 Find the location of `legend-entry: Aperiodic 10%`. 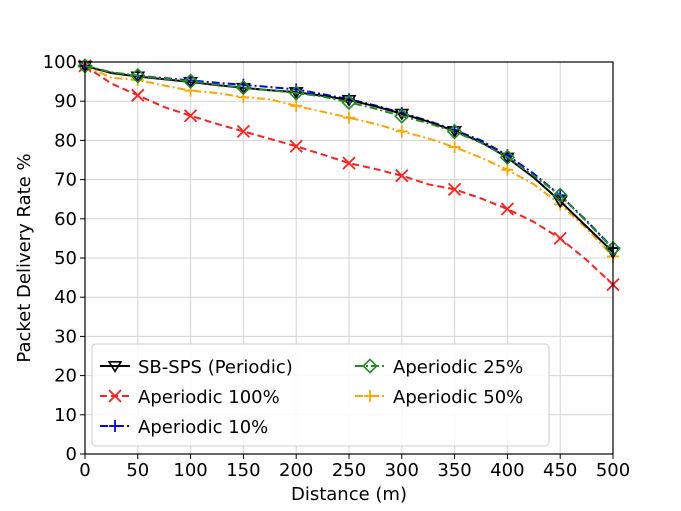

legend-entry: Aperiodic 10% is located at coordinates (184, 427).